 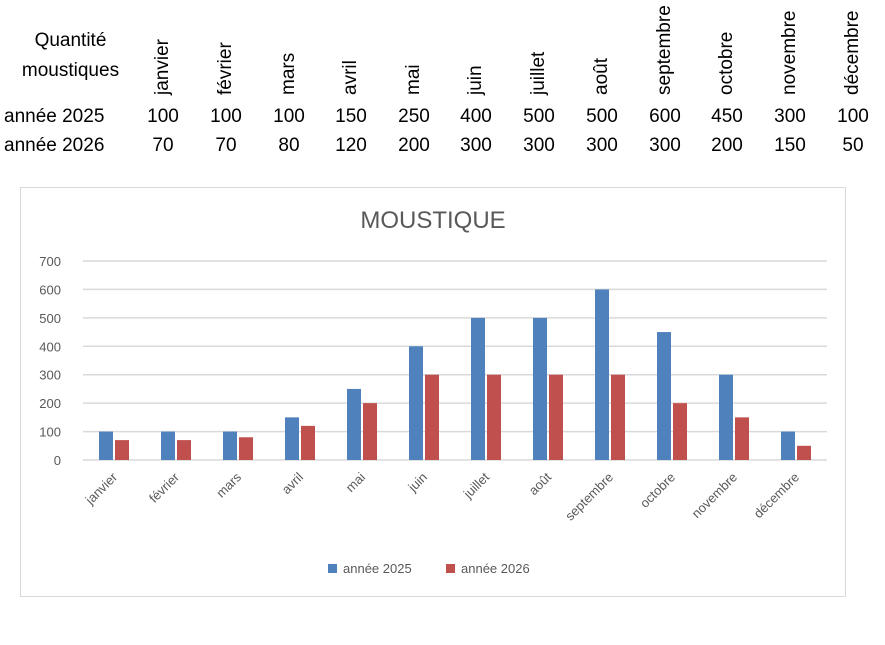 I want to click on x-category-label: avril, so click(x=293, y=483).